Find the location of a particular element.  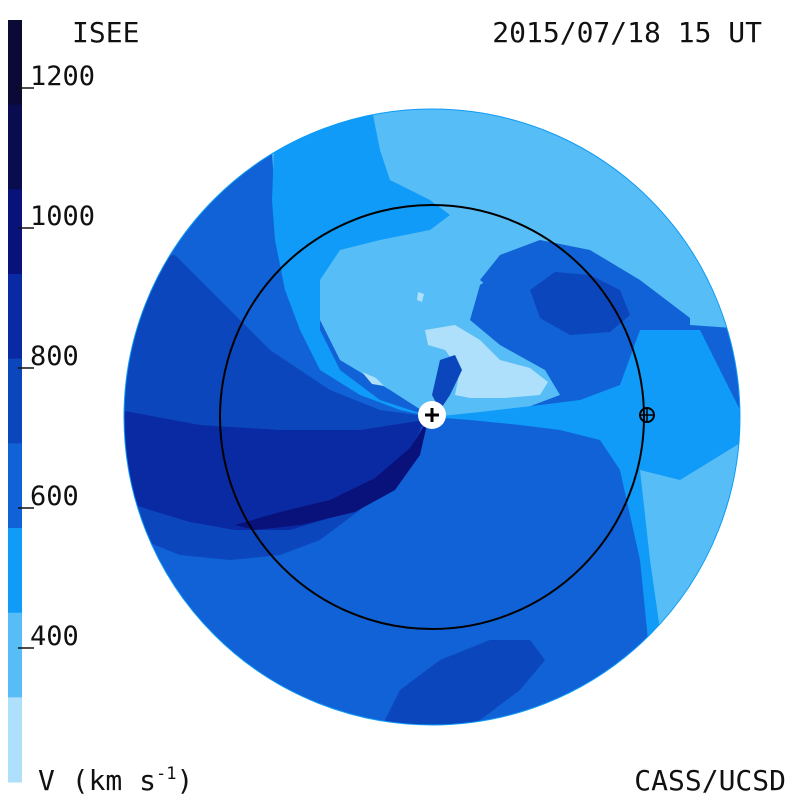

colorbar-tick-label: 1200 is located at coordinates (62, 76).